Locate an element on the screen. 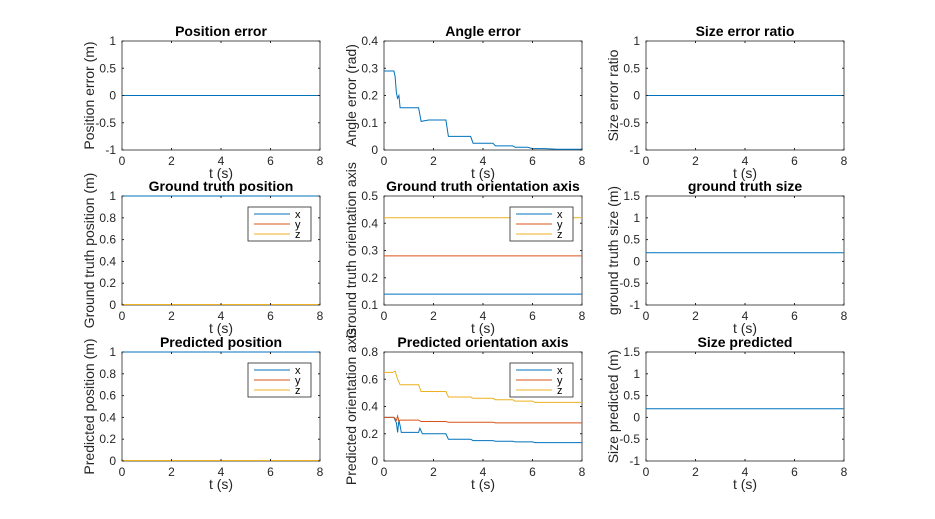  y-axis-label: Size predicted (m) is located at coordinates (613, 407).